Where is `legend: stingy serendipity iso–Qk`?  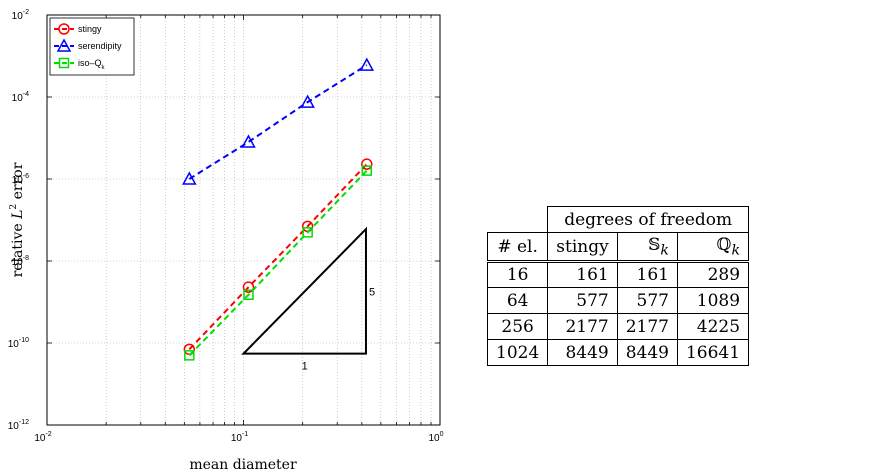
legend: stingy serendipity iso–Qk is located at coordinates (92, 46).